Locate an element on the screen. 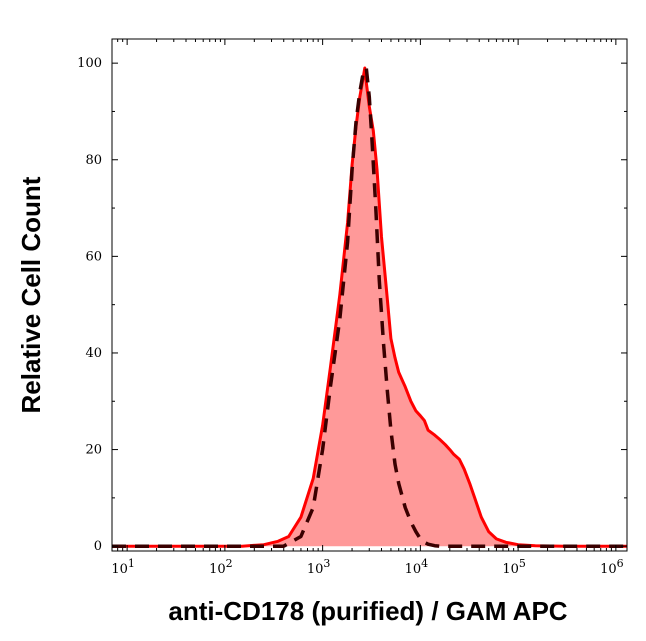  y-tick-label: 20 is located at coordinates (93, 450).